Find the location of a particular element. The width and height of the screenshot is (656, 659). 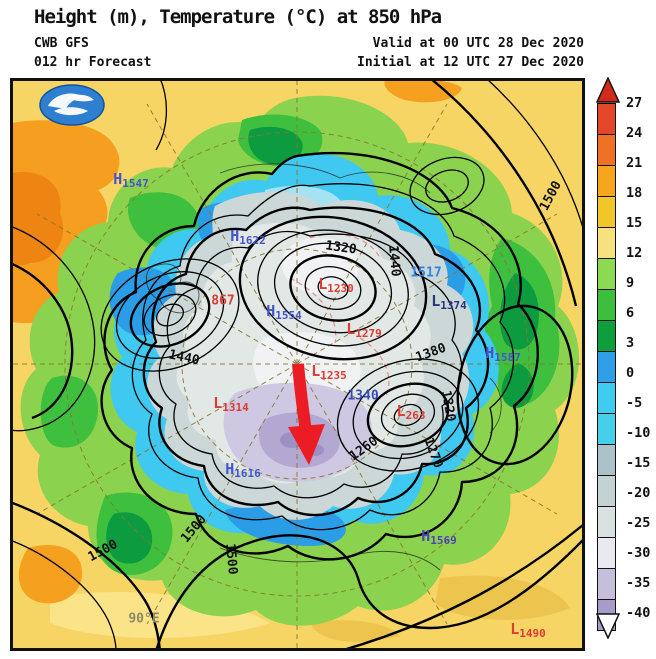

colorbar-tick-label: -35 is located at coordinates (638, 583).